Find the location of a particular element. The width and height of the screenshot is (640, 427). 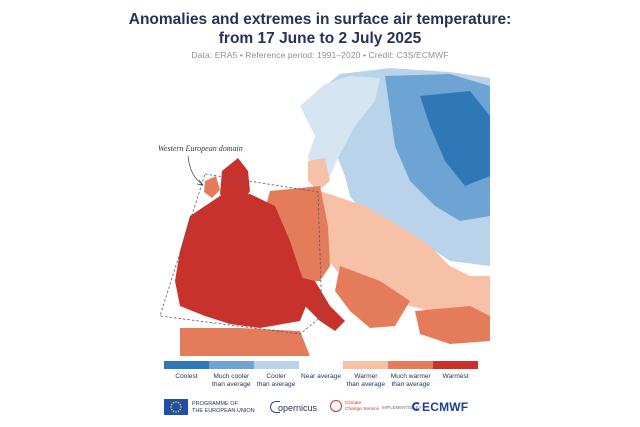

uk-warmest is located at coordinates (235, 182).